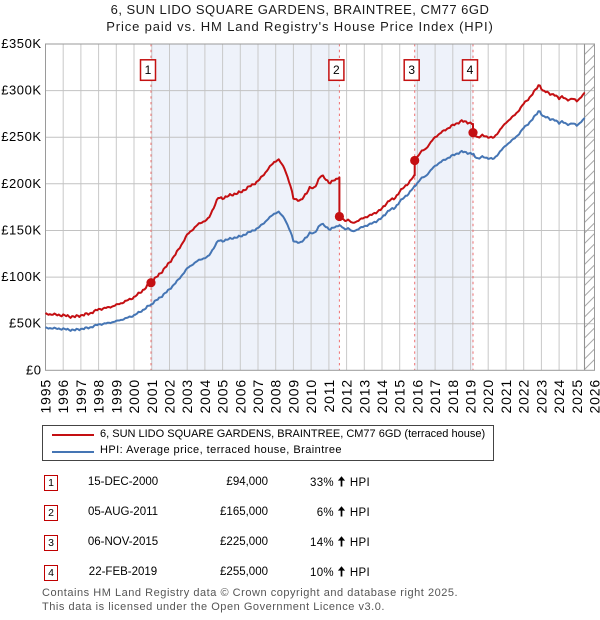  I want to click on svg-text: 2001, so click(152, 396).